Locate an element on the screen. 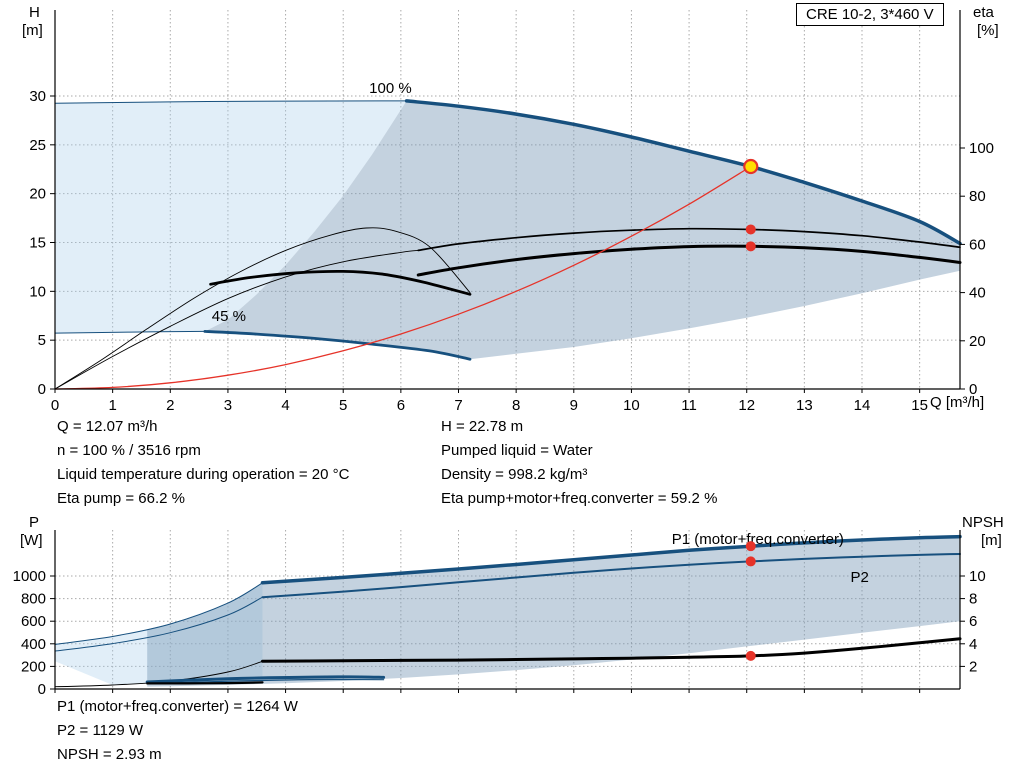  info-speed: n = 100 % / 3516 rpm is located at coordinates (129, 450).